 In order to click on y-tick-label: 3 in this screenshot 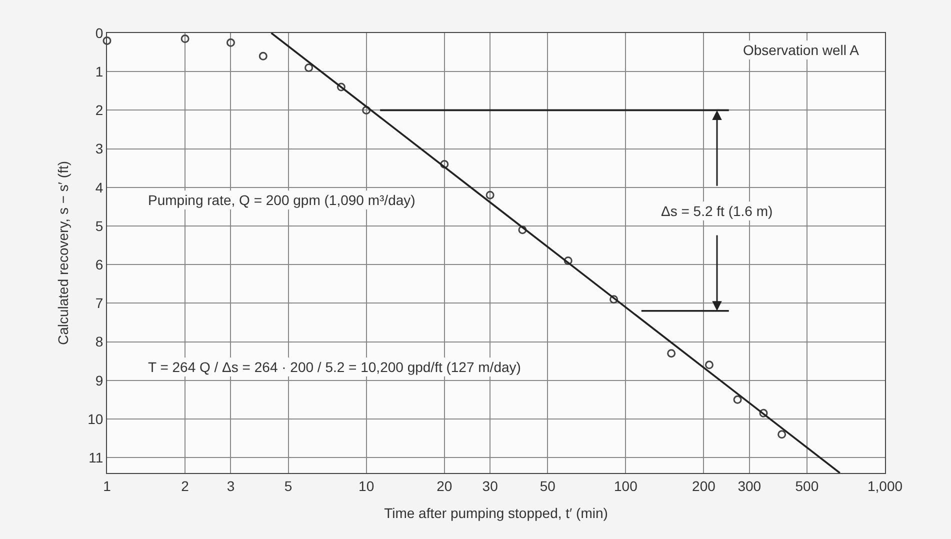, I will do `click(99, 148)`.